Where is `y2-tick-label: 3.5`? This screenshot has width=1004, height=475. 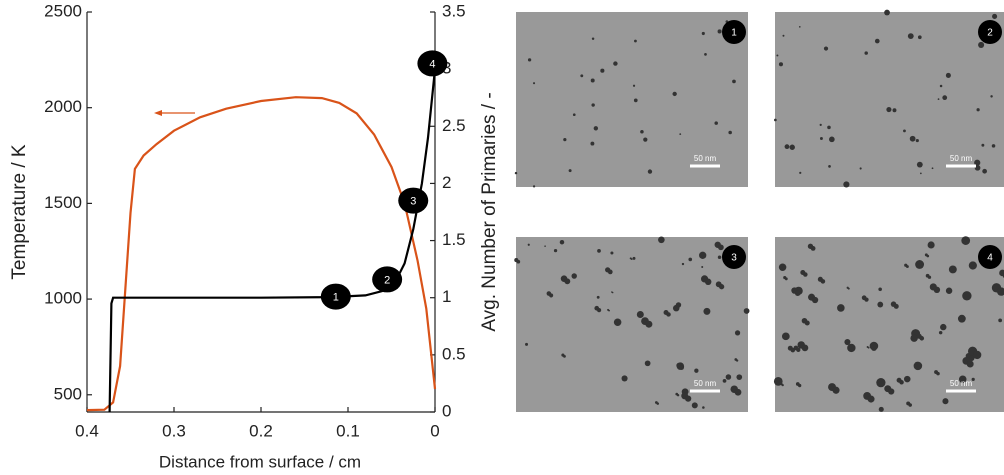 y2-tick-label: 3.5 is located at coordinates (454, 10).